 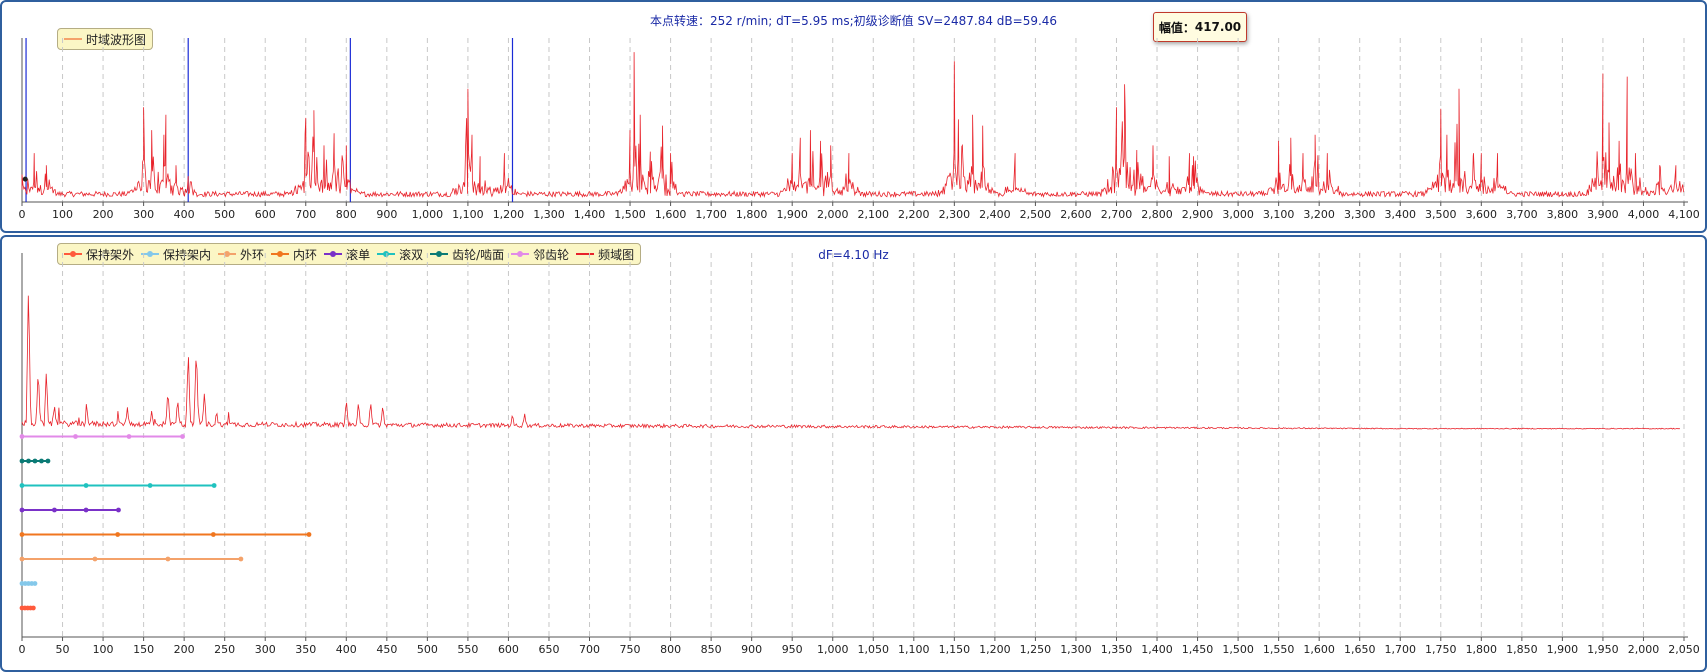 I want to click on waveform-start-point, so click(x=25, y=179).